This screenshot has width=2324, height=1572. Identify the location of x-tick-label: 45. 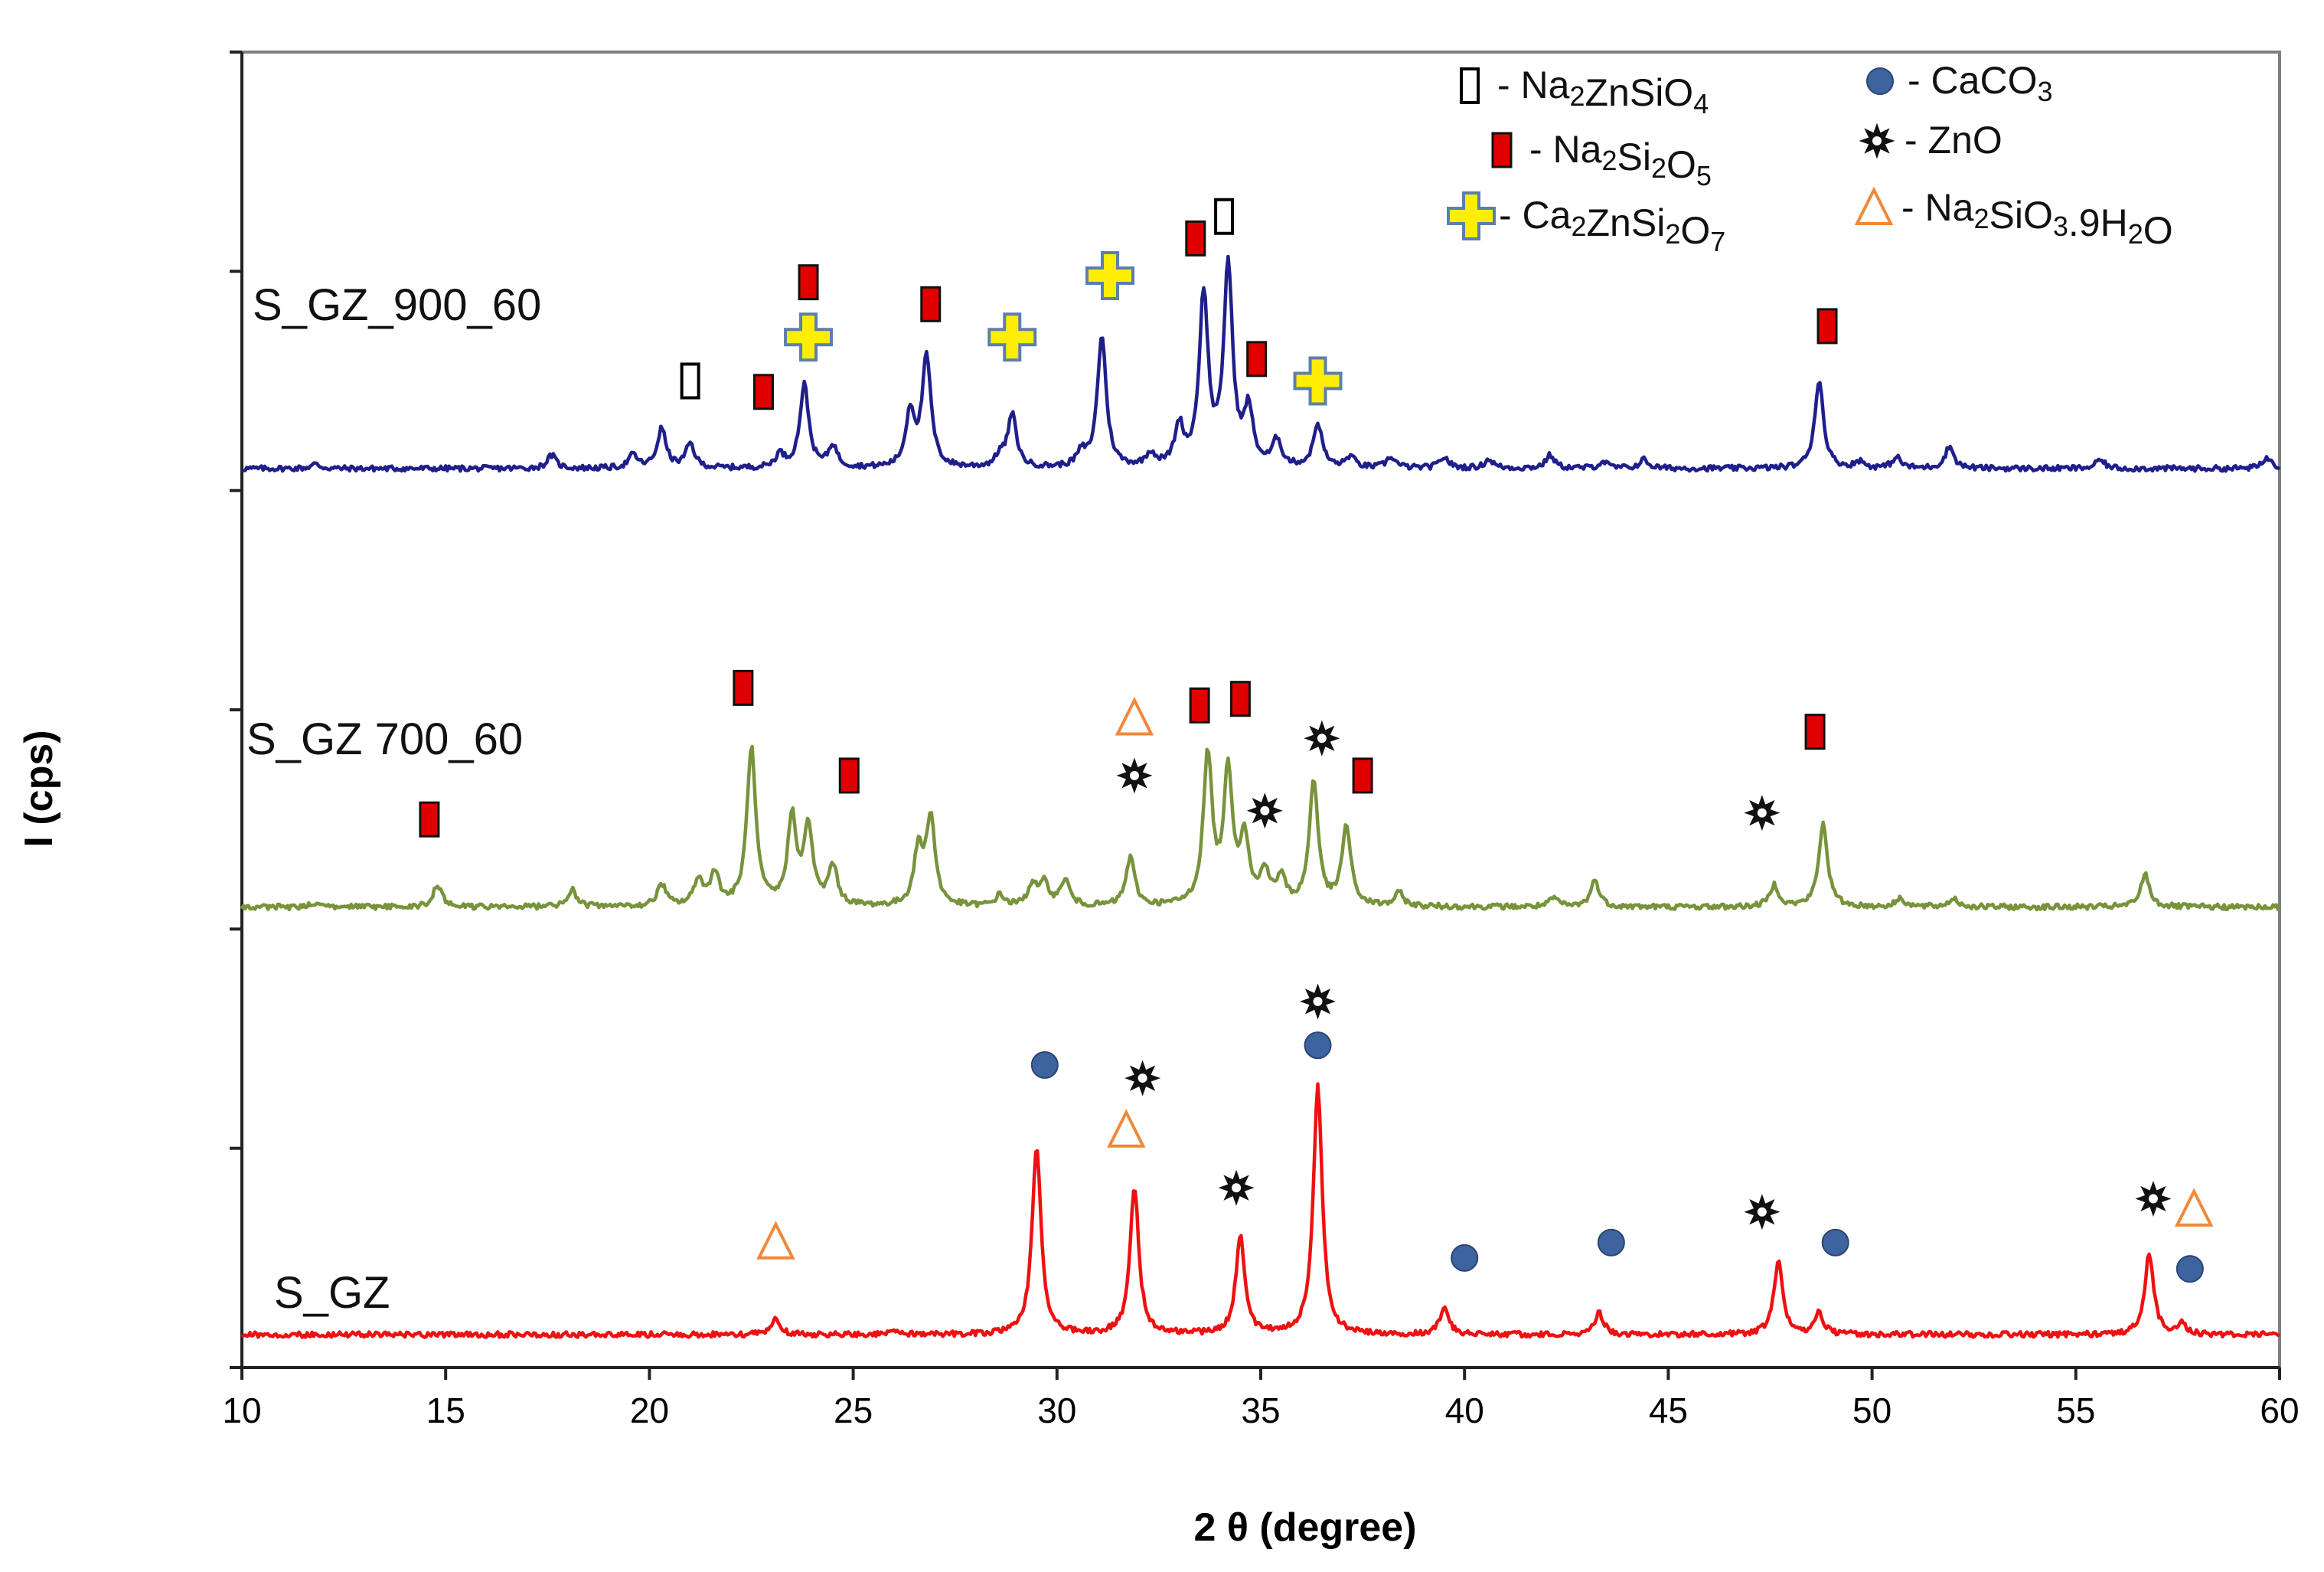
(1668, 1410).